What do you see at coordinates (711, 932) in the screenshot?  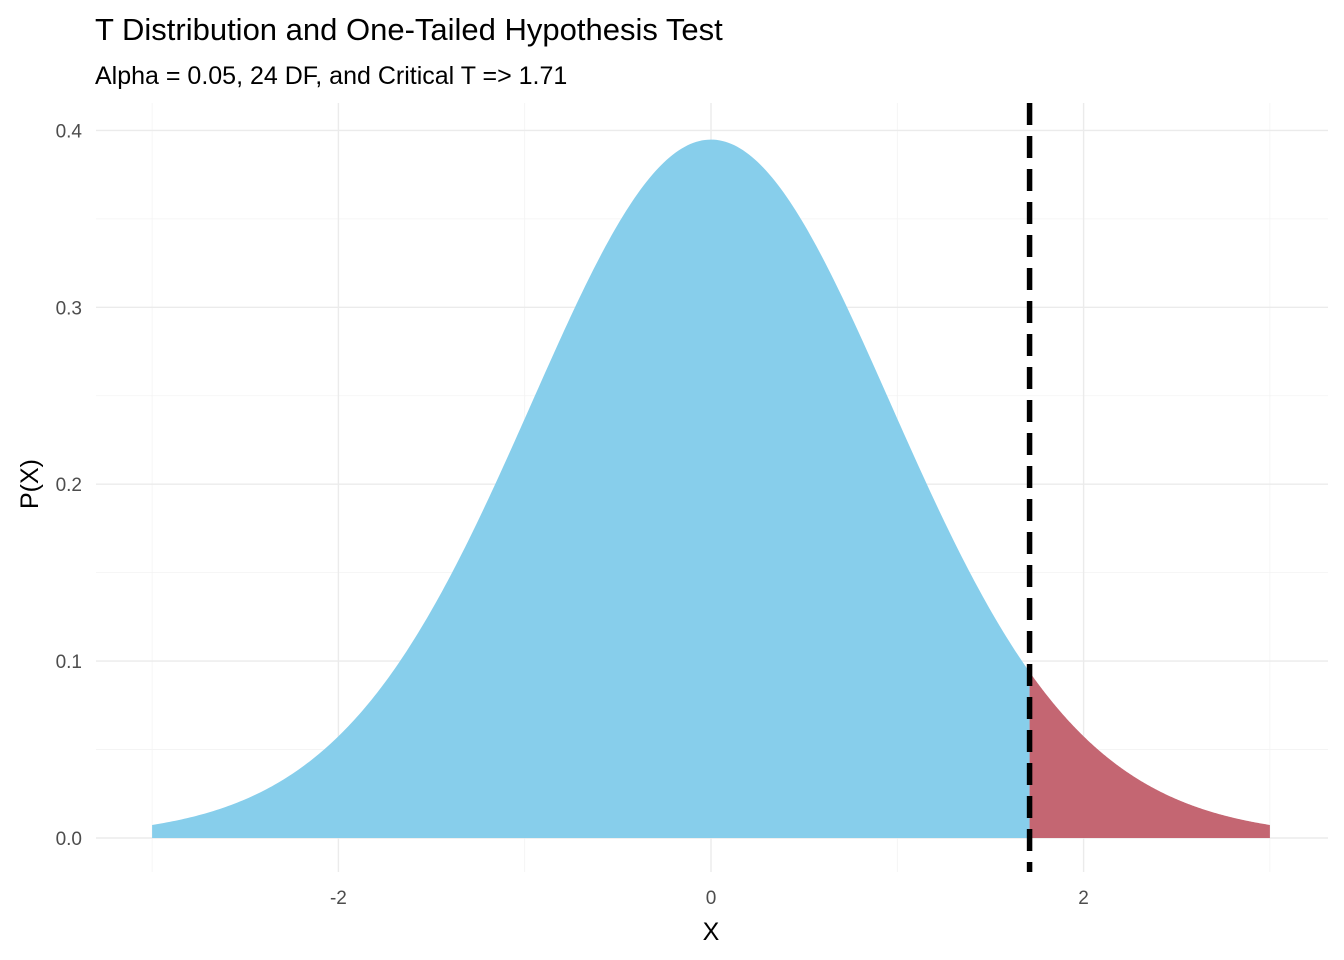 I see `x-axis-title: X` at bounding box center [711, 932].